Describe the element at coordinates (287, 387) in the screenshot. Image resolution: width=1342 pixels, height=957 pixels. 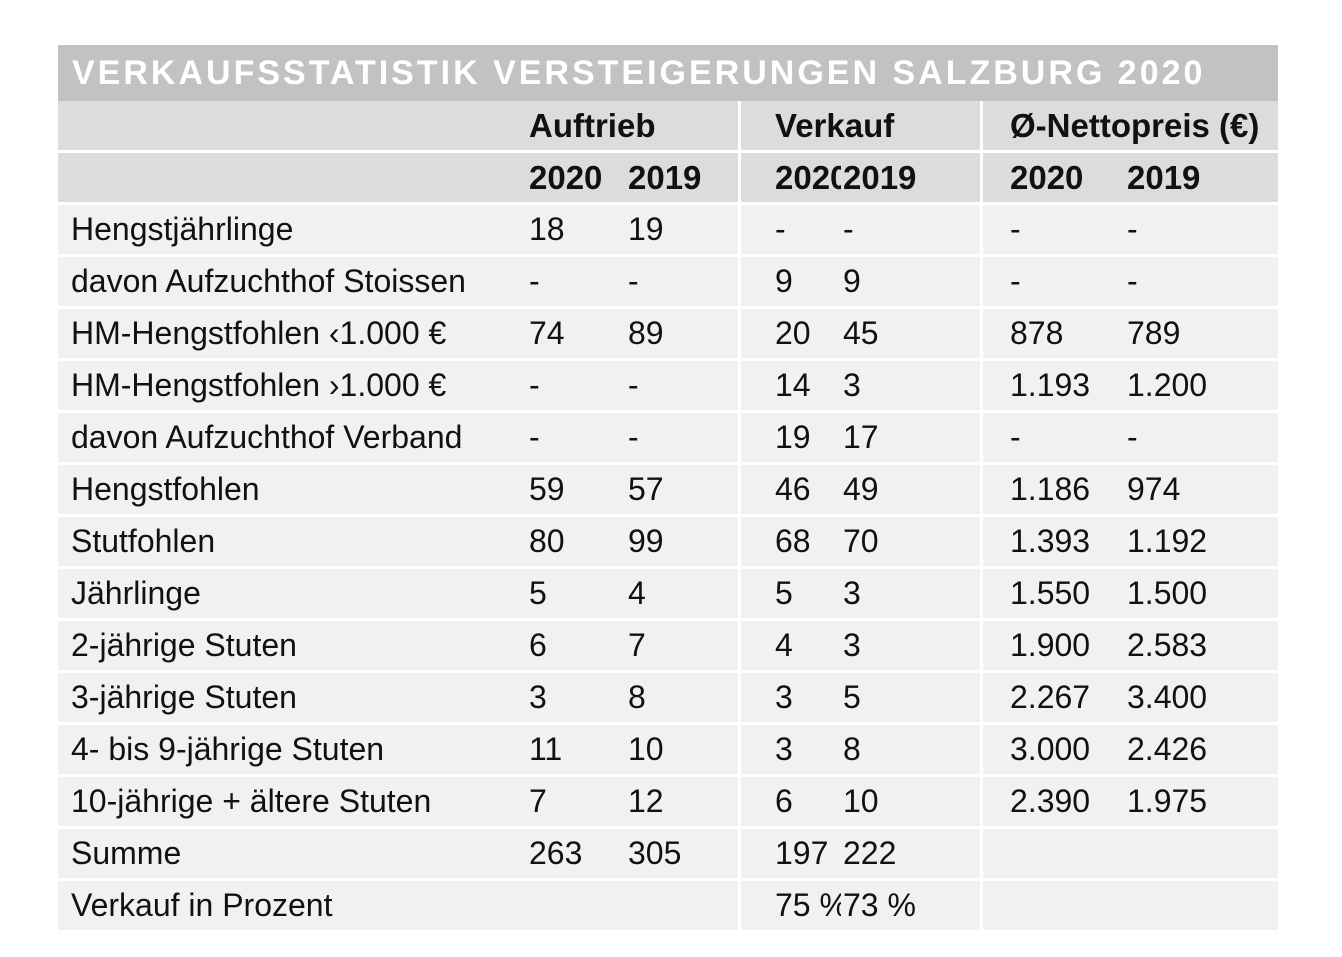
I see `row-label: HM-Hengstfohlen ›1.000 €` at that location.